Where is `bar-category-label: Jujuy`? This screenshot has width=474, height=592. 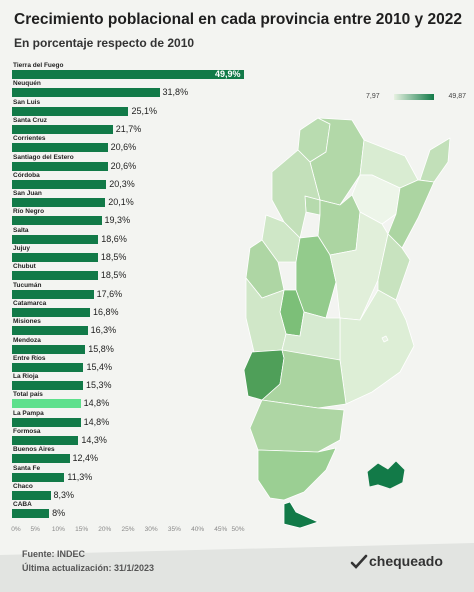 bar-category-label: Jujuy is located at coordinates (21, 248).